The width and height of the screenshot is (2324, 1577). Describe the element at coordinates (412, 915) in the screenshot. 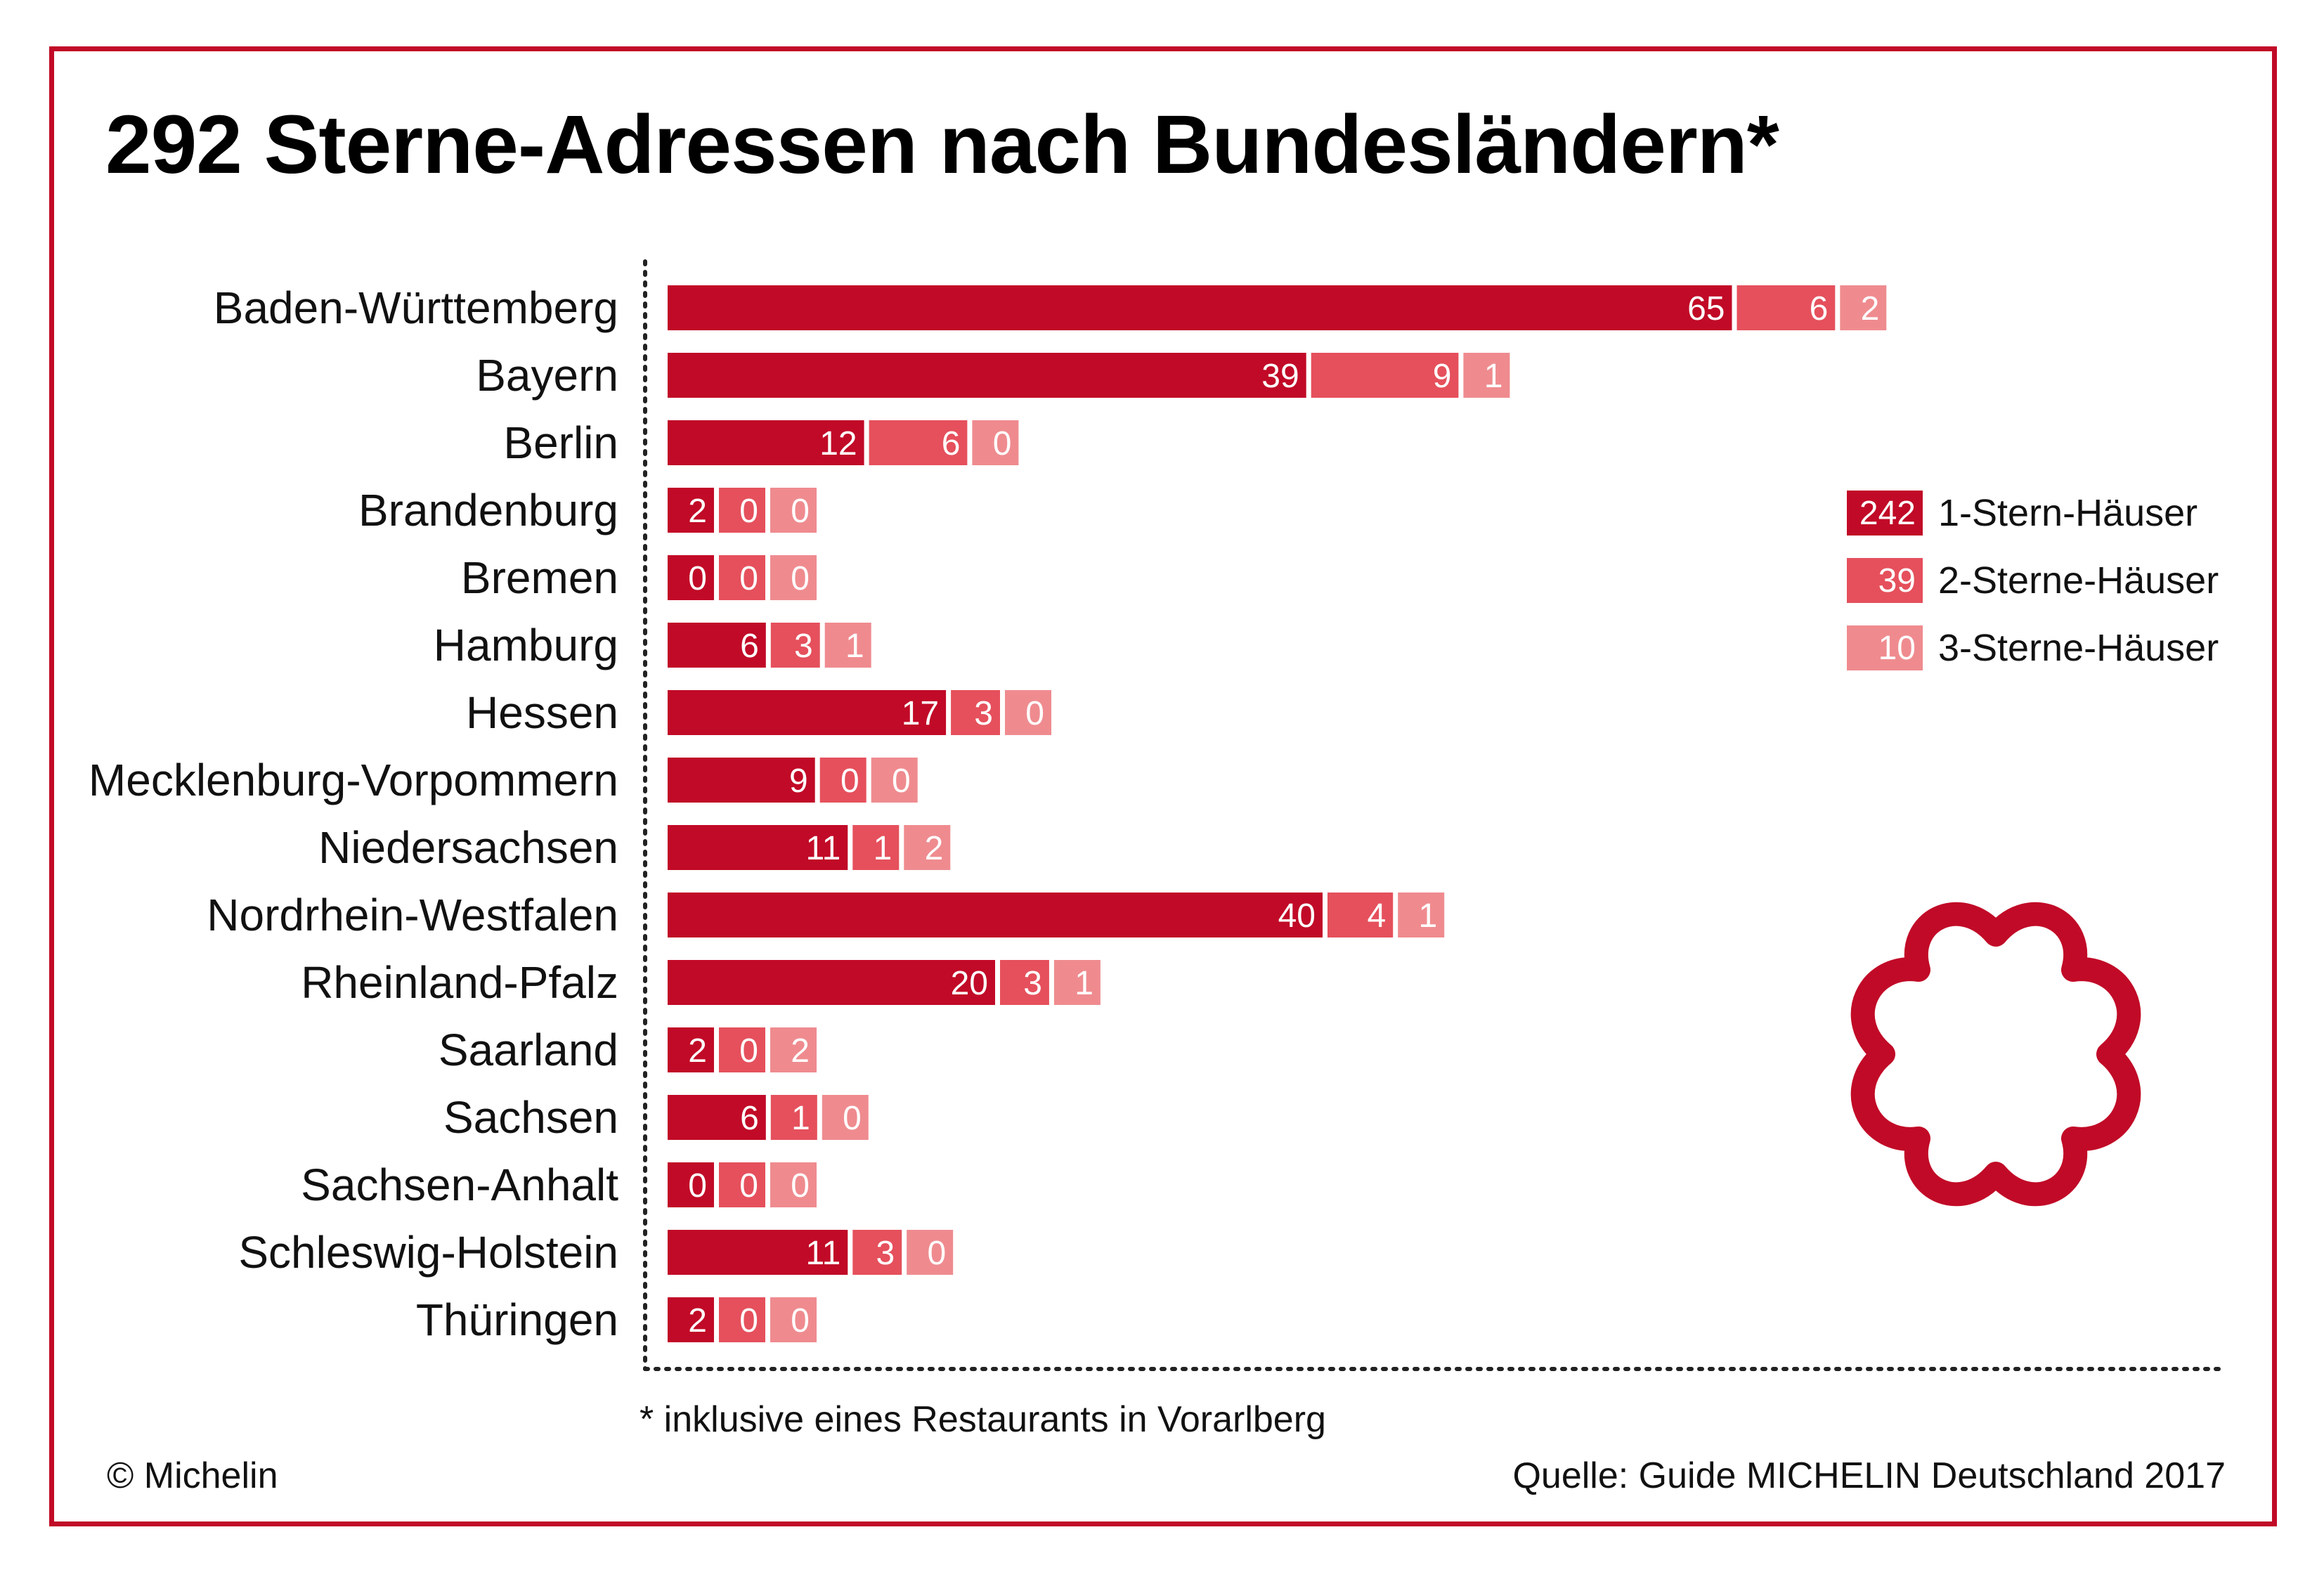

I see `category-label: Nordrhein-Westfalen` at that location.